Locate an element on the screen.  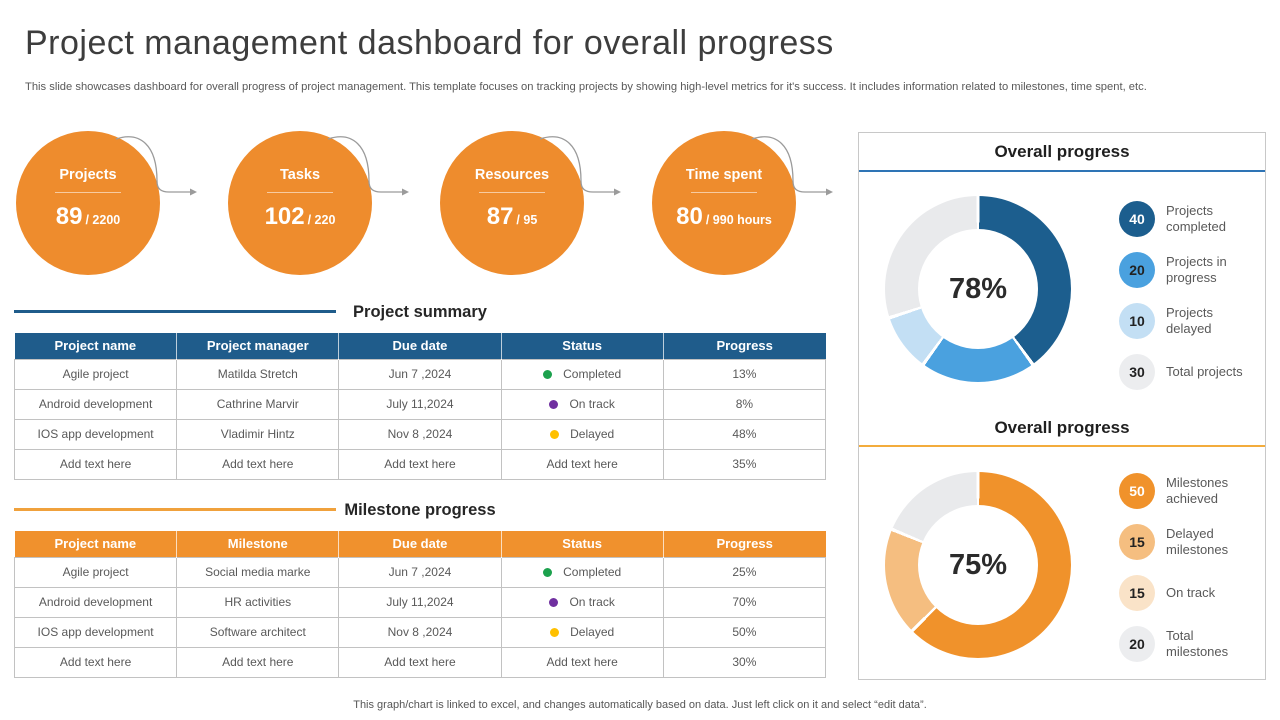
legend-value-badge: 15 is located at coordinates (1137, 593).